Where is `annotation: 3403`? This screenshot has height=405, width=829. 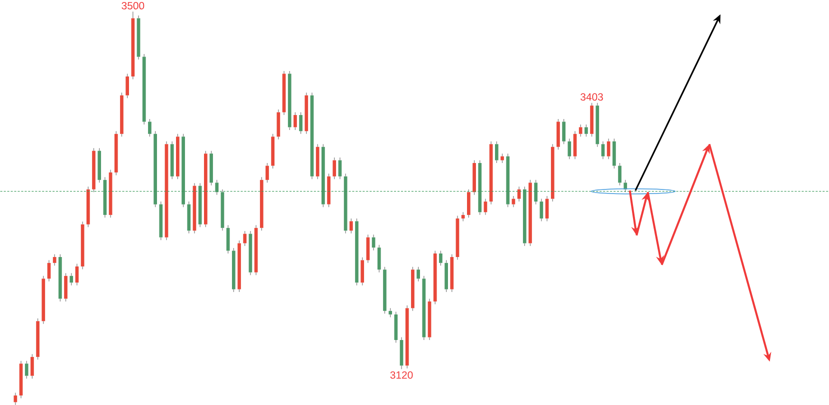 annotation: 3403 is located at coordinates (591, 97).